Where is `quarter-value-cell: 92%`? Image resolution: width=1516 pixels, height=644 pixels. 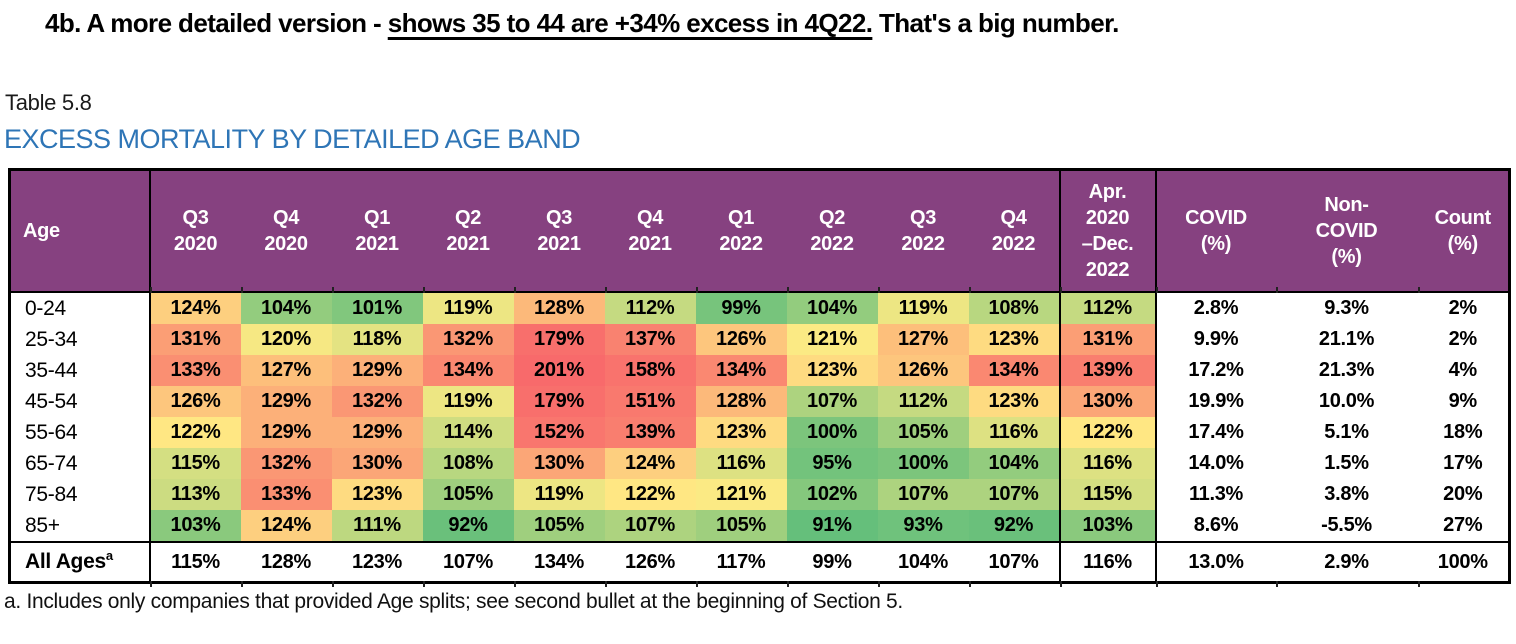 quarter-value-cell: 92% is located at coordinates (1014, 526).